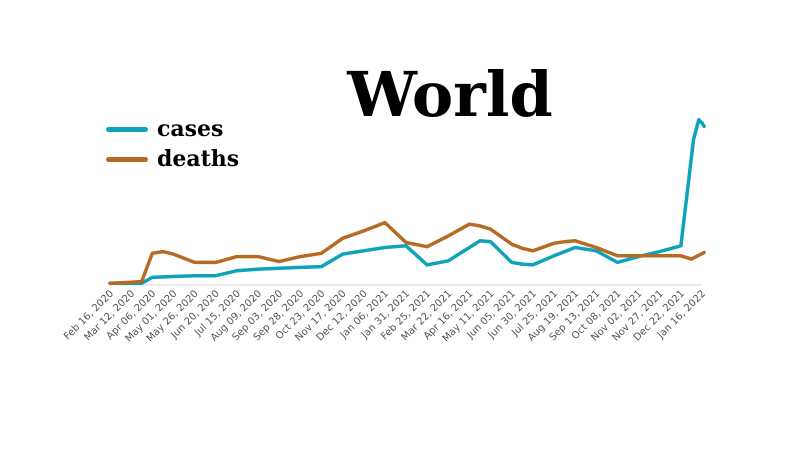 This screenshot has width=800, height=450. Describe the element at coordinates (190, 129) in the screenshot. I see `legend-label-cases: cases` at that location.